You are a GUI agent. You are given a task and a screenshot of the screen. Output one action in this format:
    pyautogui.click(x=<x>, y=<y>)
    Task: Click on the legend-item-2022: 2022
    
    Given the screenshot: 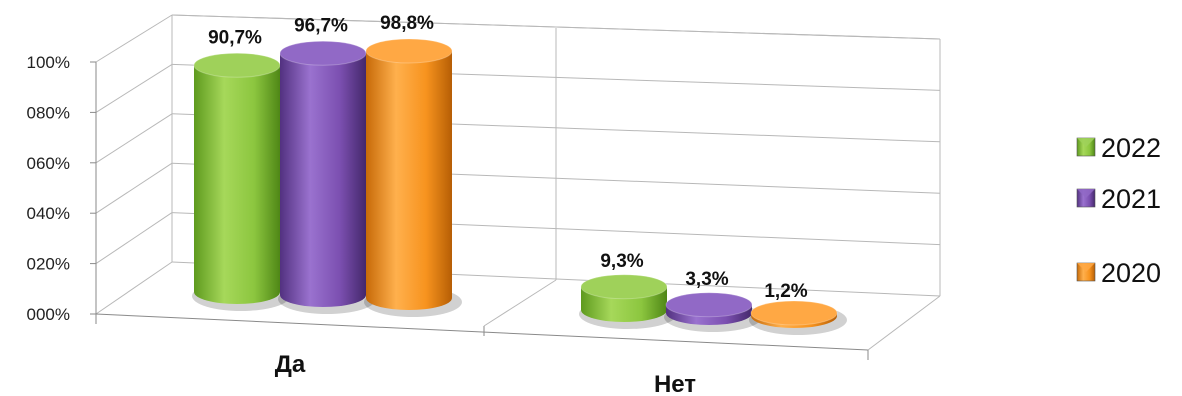 What is the action you would take?
    pyautogui.click(x=1118, y=148)
    